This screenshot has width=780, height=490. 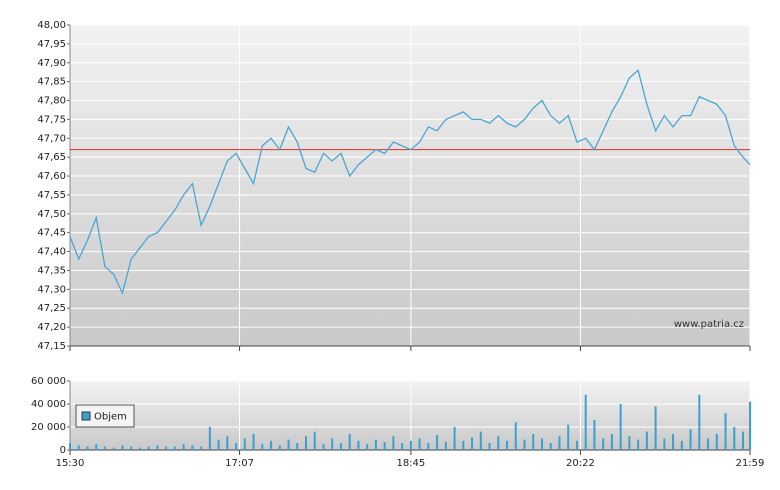 What do you see at coordinates (48, 404) in the screenshot?
I see `y-tick-label: 40 000` at bounding box center [48, 404].